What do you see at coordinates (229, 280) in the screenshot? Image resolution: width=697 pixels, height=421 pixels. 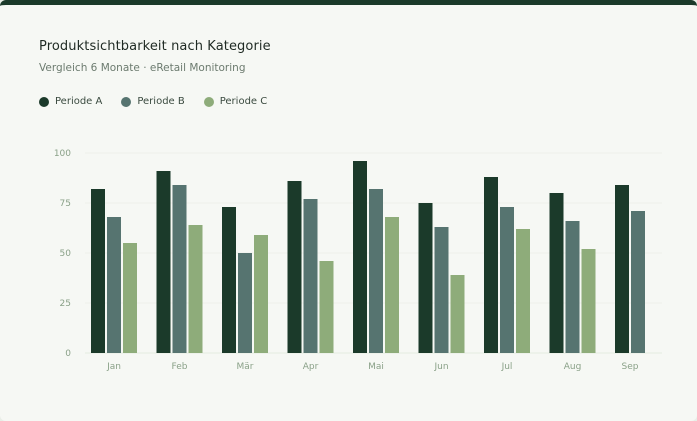 I see `bar-mär-series-1` at bounding box center [229, 280].